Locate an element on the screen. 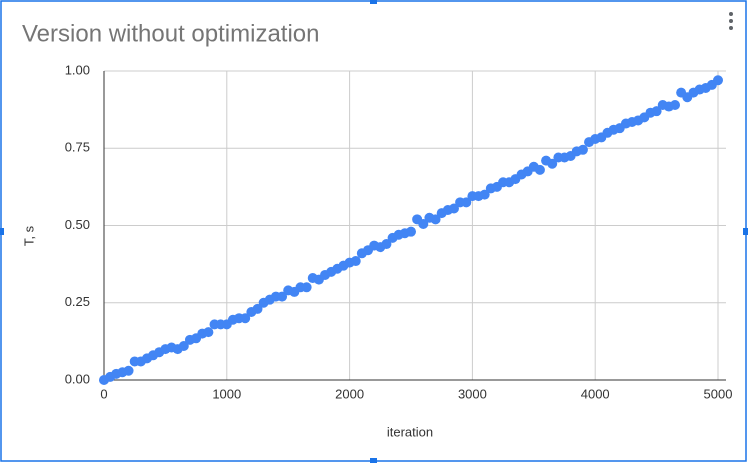 The height and width of the screenshot is (463, 748). y-tick-label: 0.50 is located at coordinates (77, 224).